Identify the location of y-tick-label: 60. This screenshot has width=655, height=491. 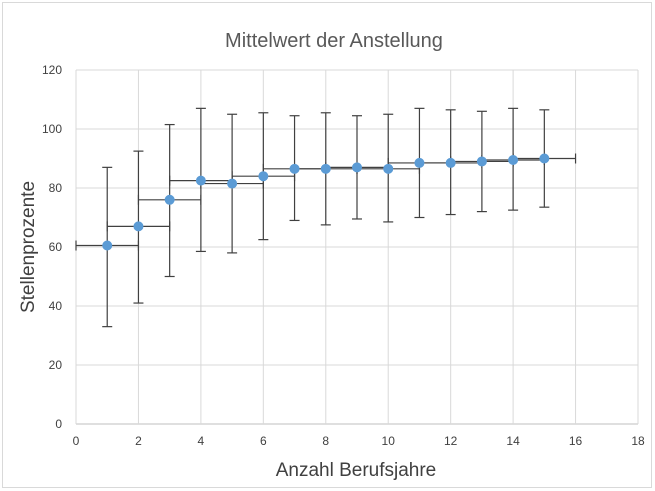
(56, 247).